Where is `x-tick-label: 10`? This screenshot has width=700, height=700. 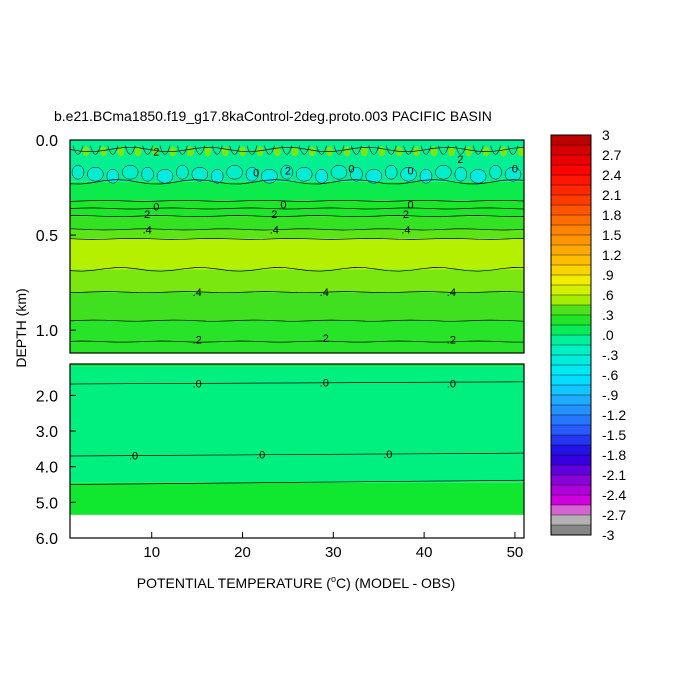
x-tick-label: 10 is located at coordinates (151, 552).